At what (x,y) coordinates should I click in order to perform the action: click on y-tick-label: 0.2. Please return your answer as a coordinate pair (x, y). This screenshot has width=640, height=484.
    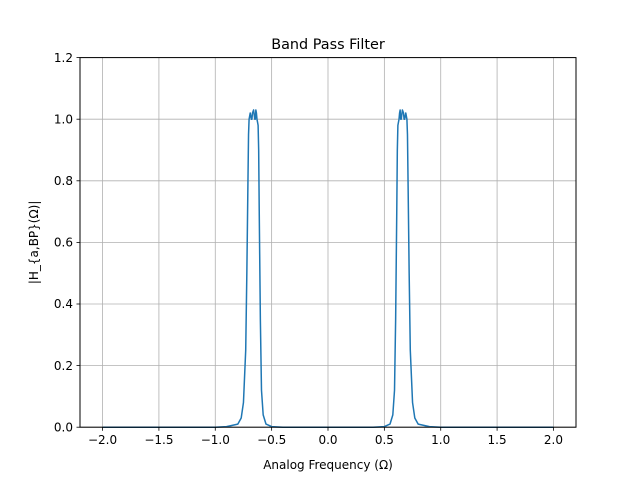
    Looking at the image, I should click on (63, 366).